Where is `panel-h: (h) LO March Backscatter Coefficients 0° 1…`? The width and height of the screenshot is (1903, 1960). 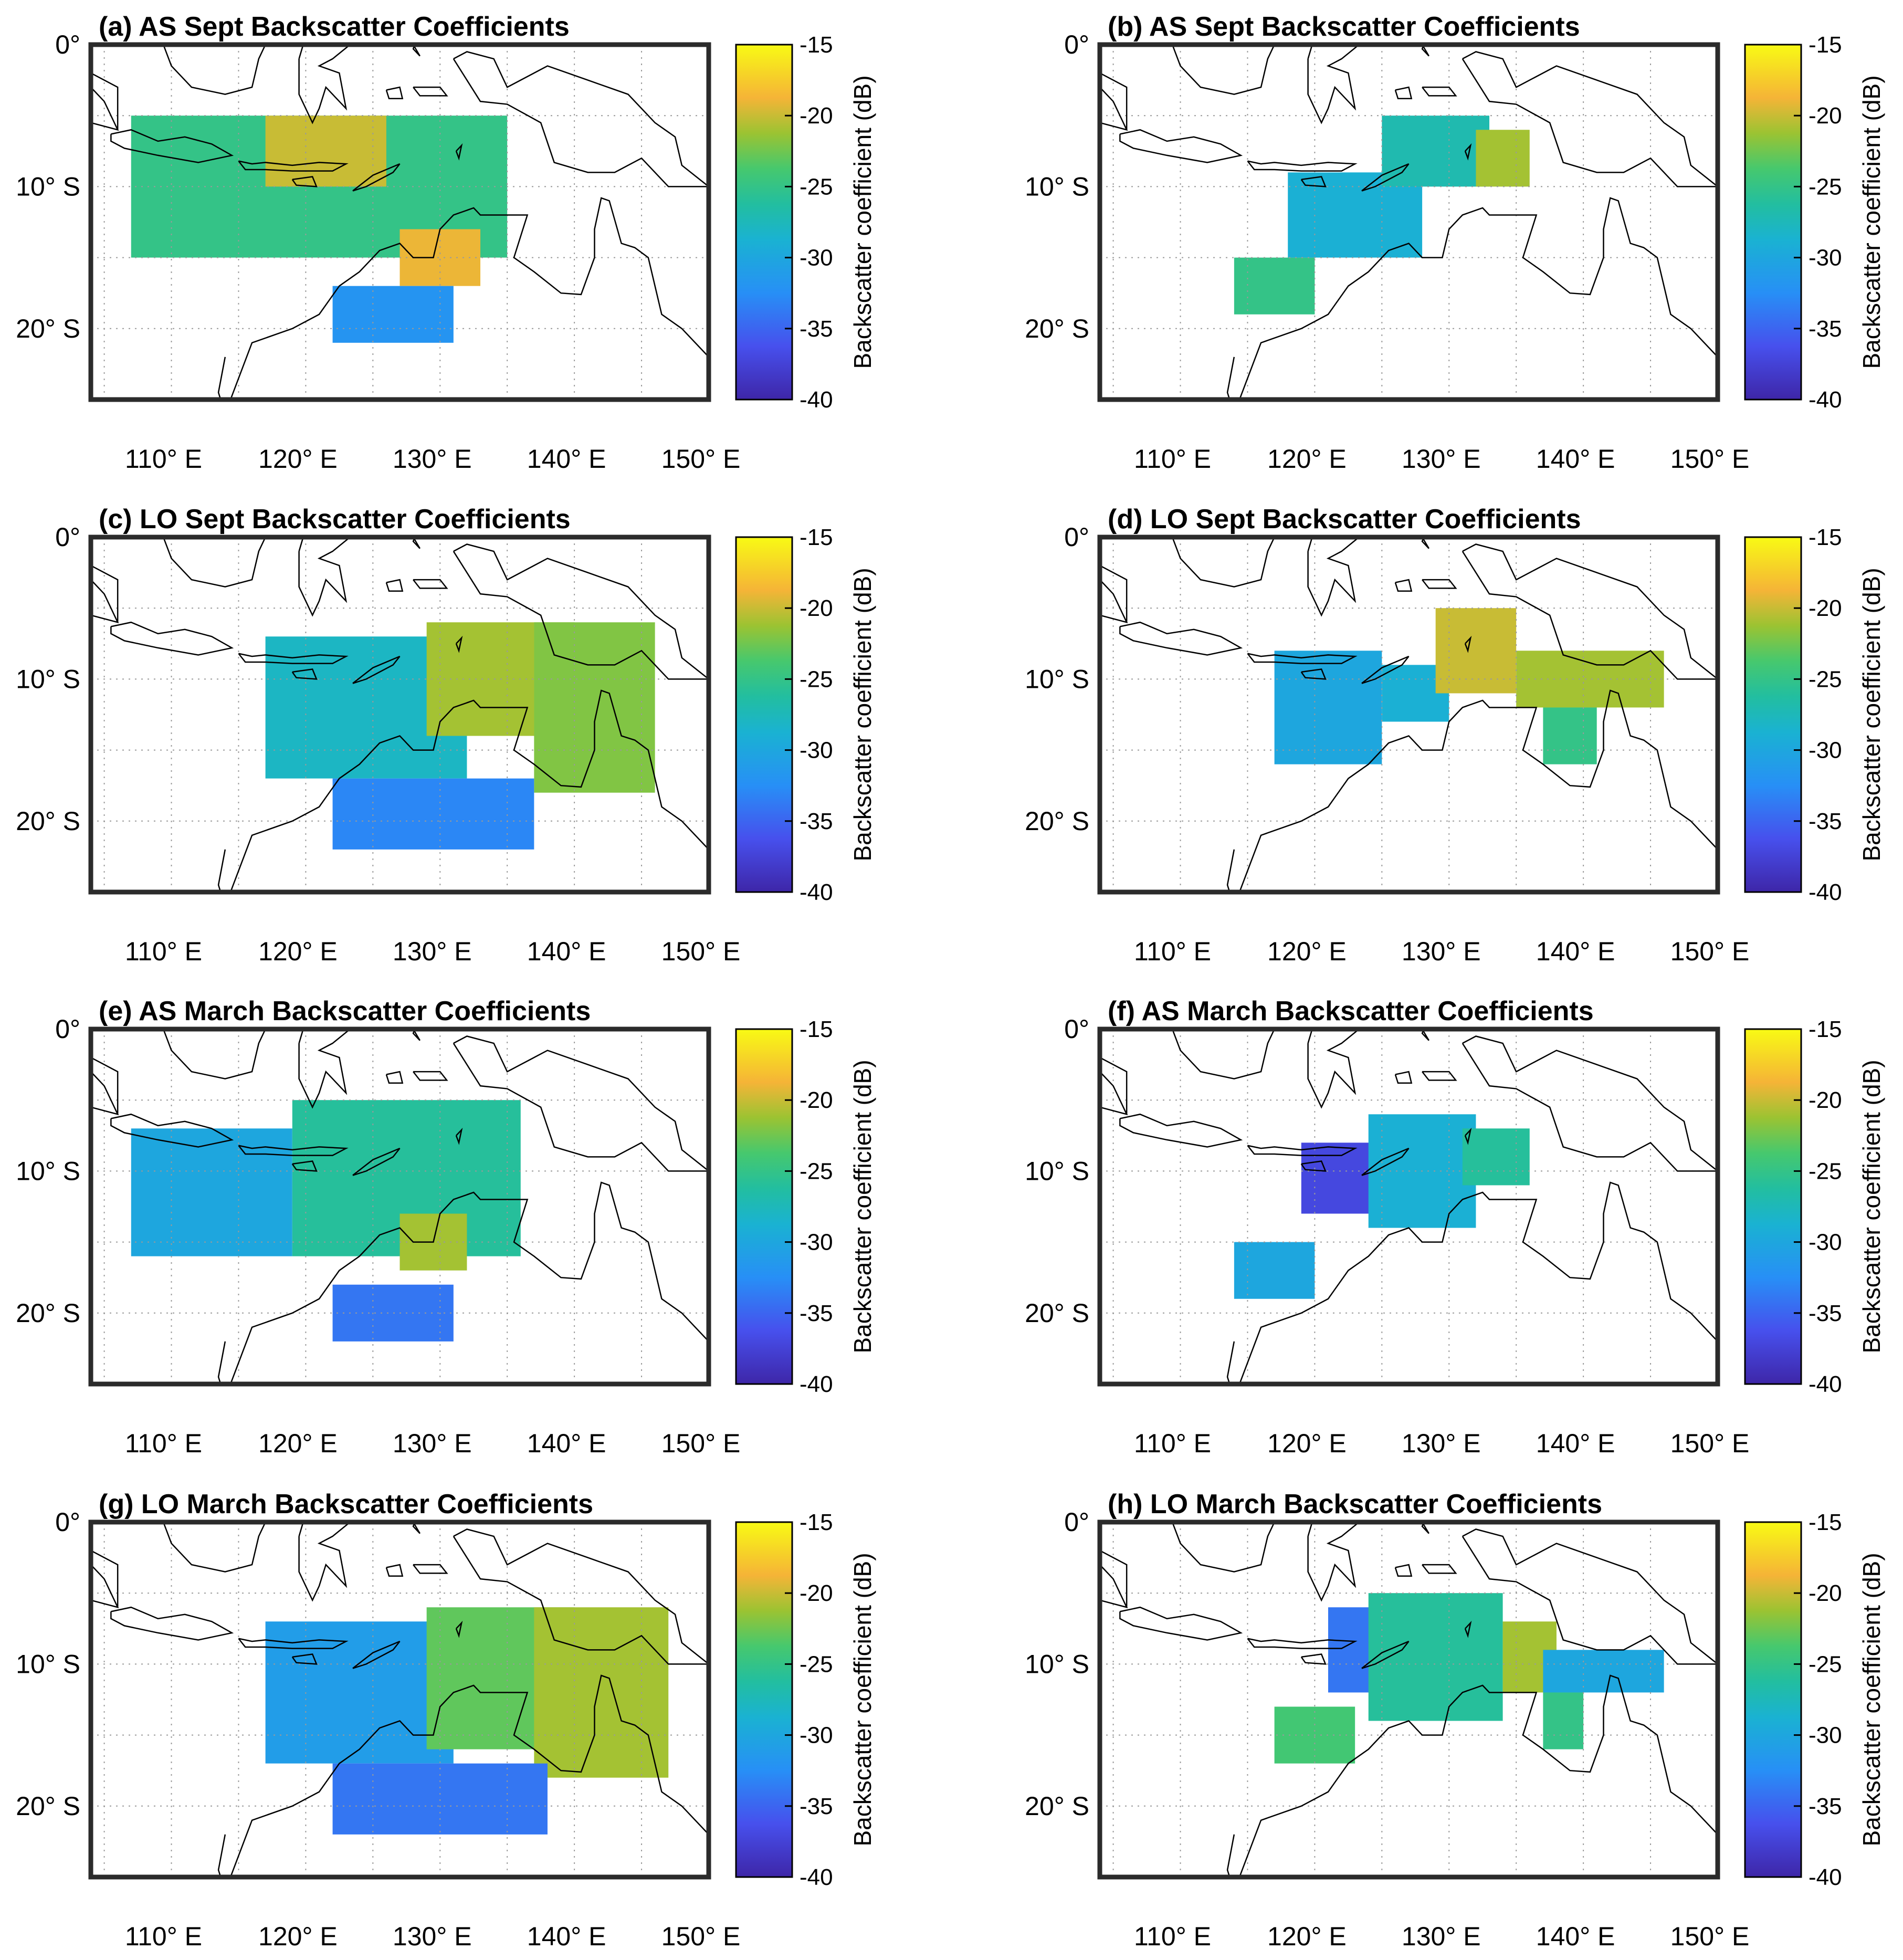 panel-h: (h) LO March Backscatter Coefficients 0° 1… is located at coordinates (1455, 1720).